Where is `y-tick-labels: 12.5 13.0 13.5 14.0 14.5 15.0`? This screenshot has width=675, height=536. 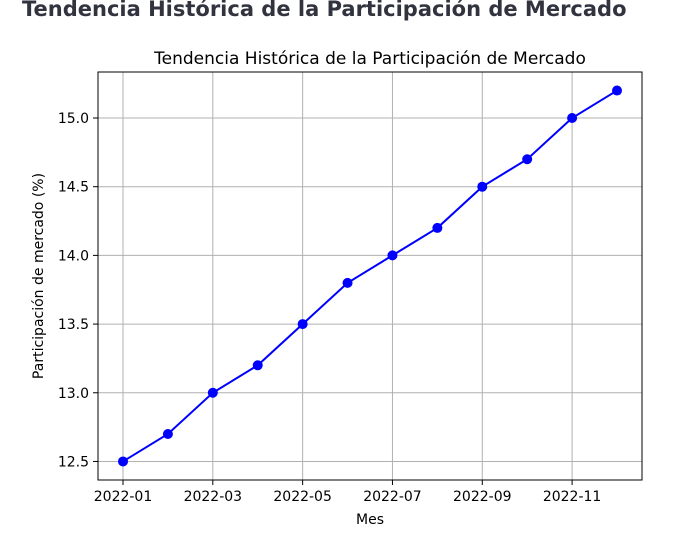 y-tick-labels: 12.5 13.0 13.5 14.0 14.5 15.0 is located at coordinates (73, 290).